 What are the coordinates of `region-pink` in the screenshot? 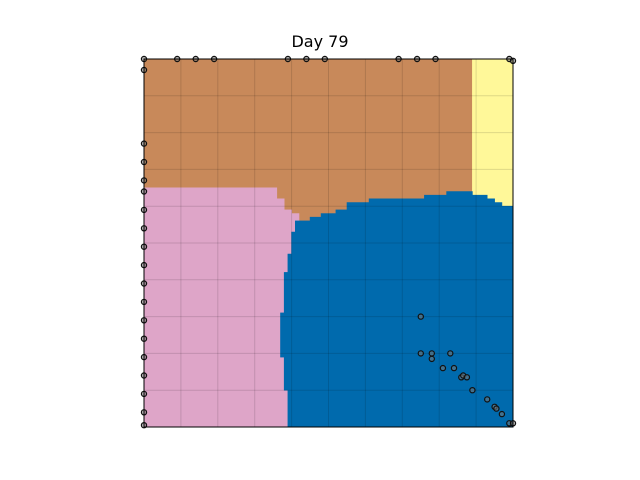 It's located at (222, 307).